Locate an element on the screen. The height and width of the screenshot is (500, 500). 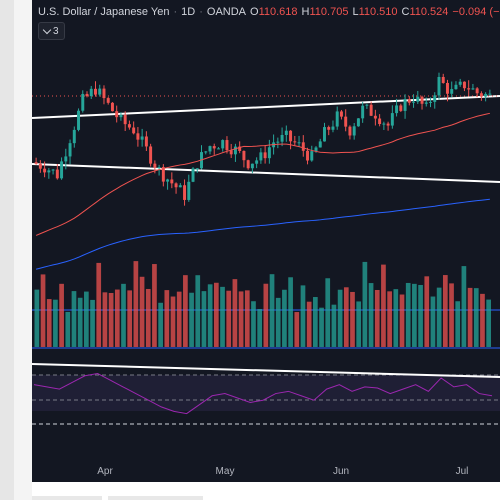
bottom-toolbar is located at coordinates (266, 491).